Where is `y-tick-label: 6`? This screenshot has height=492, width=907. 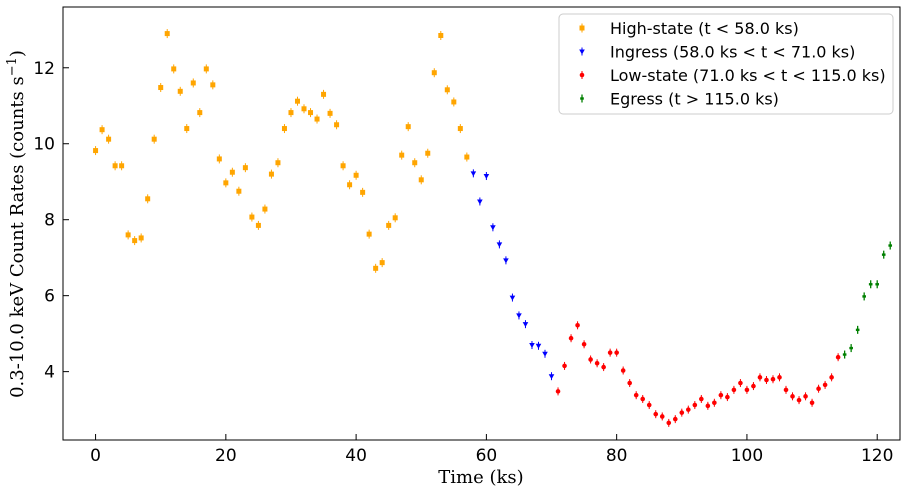
y-tick-label: 6 is located at coordinates (49, 297).